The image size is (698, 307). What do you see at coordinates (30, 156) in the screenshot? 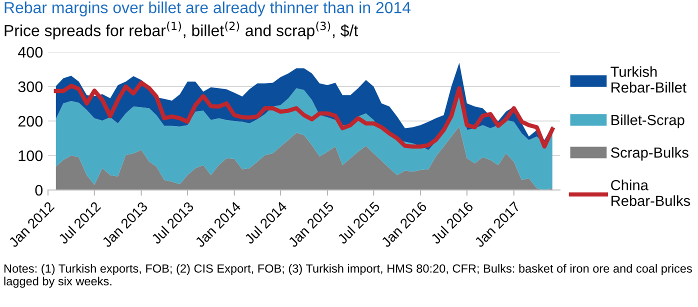
I see `y-tick-label: 100` at bounding box center [30, 156].